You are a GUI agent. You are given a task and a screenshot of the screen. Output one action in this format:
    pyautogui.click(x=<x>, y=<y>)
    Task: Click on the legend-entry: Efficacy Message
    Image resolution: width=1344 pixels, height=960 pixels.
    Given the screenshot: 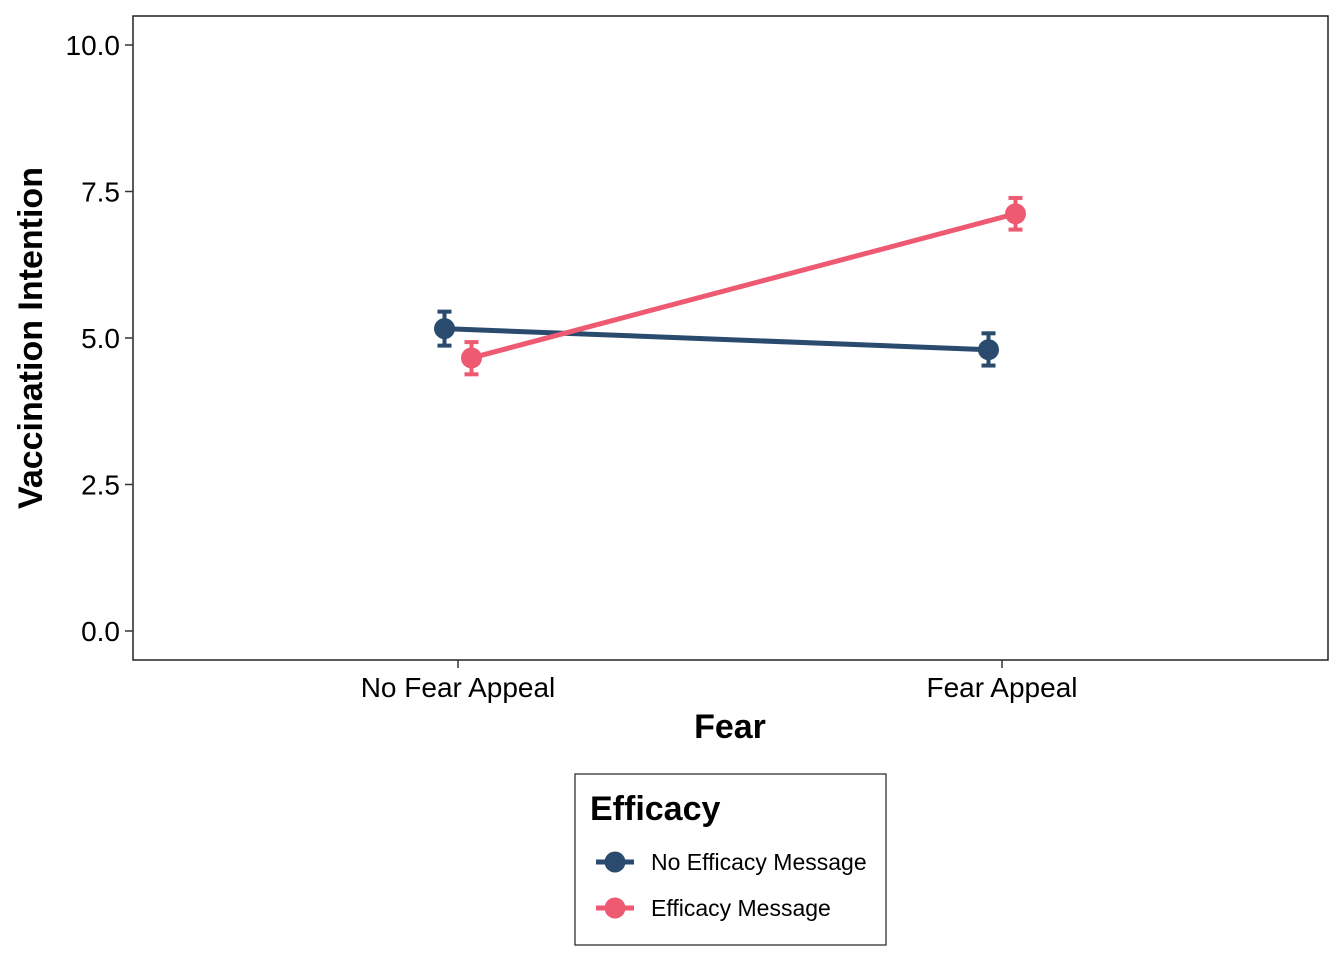 What is the action you would take?
    pyautogui.click(x=713, y=908)
    